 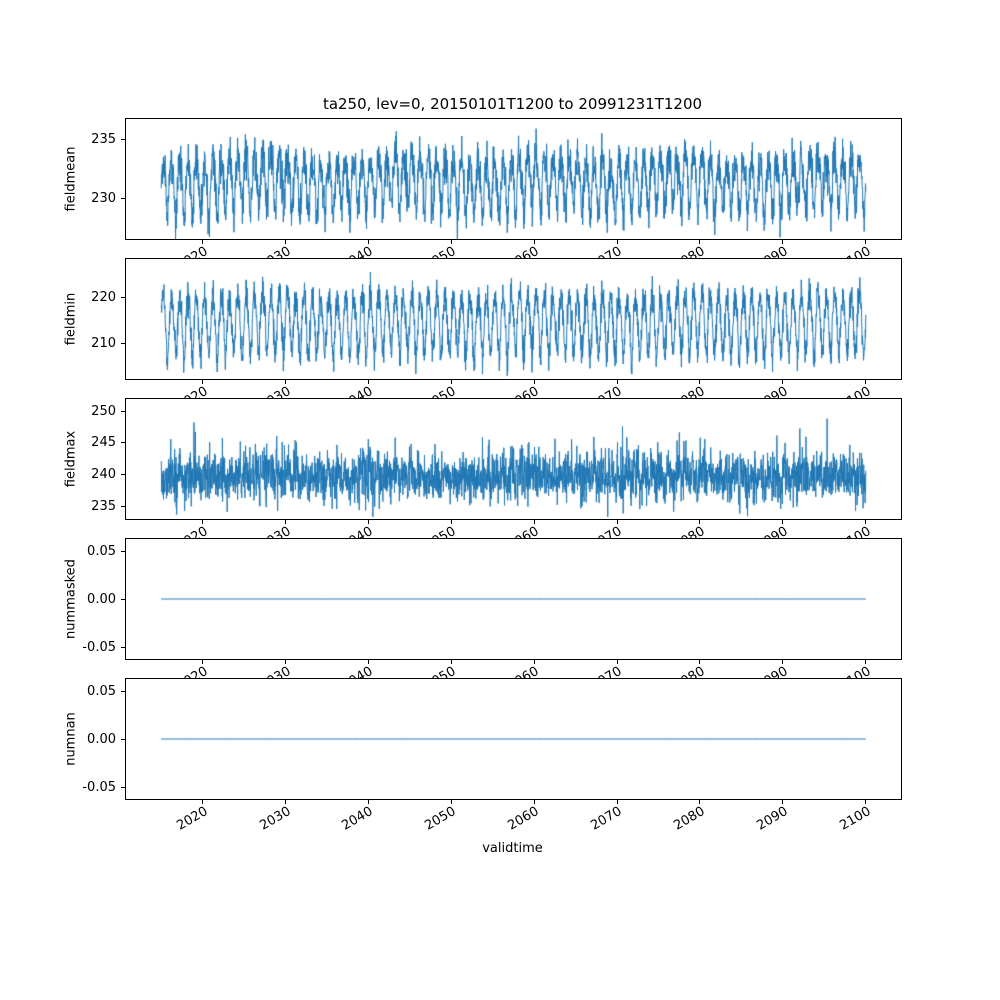 What do you see at coordinates (512, 848) in the screenshot?
I see `x-axis-title: validtime` at bounding box center [512, 848].